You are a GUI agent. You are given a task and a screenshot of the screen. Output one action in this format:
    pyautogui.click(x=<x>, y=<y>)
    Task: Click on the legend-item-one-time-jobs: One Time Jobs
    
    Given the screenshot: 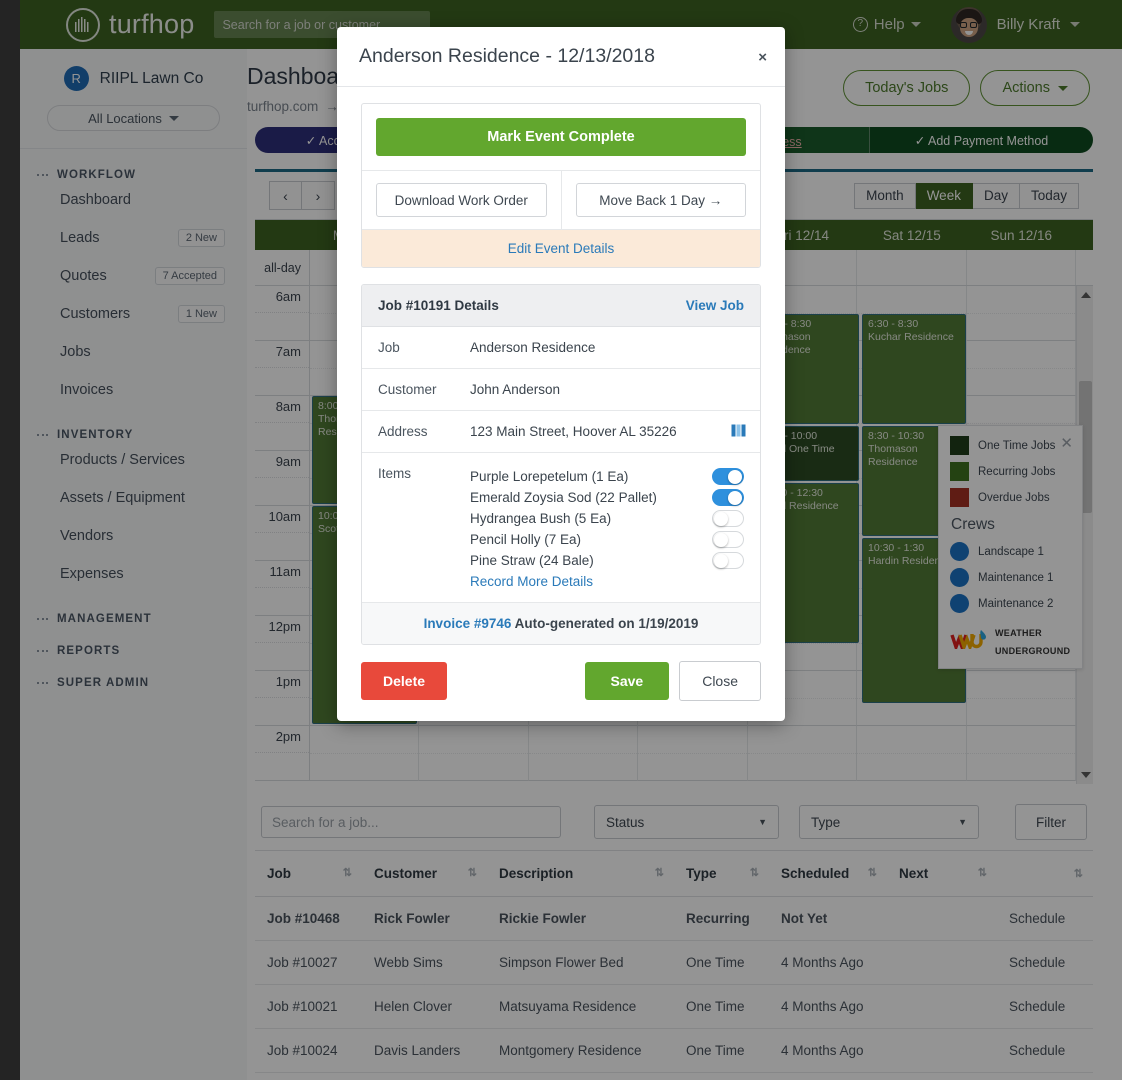 What is the action you would take?
    pyautogui.click(x=1010, y=445)
    